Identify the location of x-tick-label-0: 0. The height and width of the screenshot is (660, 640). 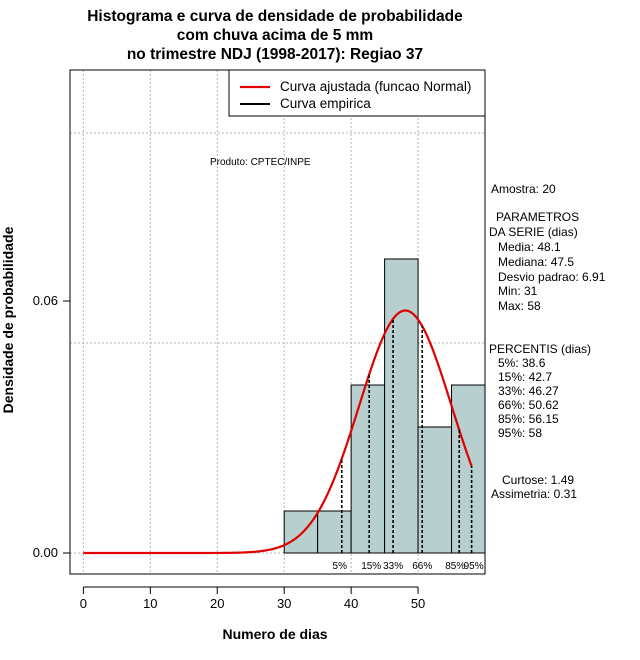
(83, 603).